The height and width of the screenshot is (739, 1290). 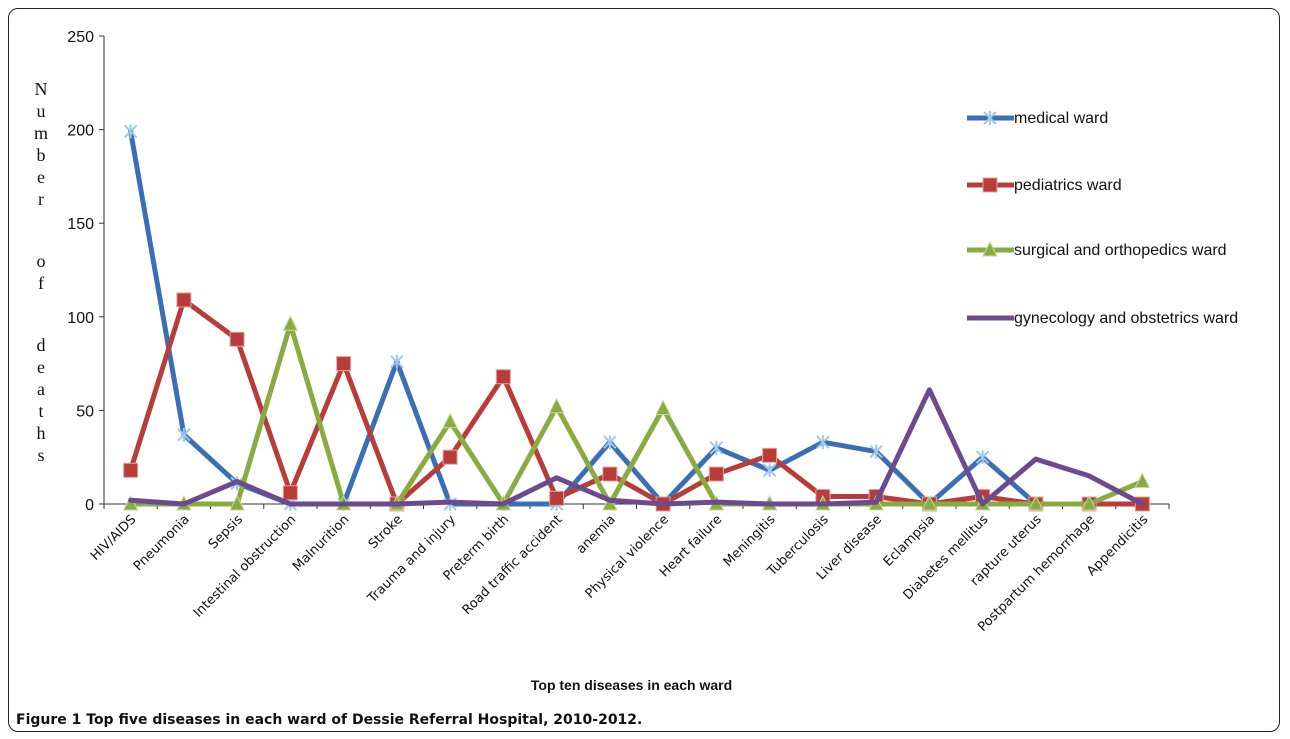 What do you see at coordinates (80, 131) in the screenshot?
I see `y-tick-label: 200` at bounding box center [80, 131].